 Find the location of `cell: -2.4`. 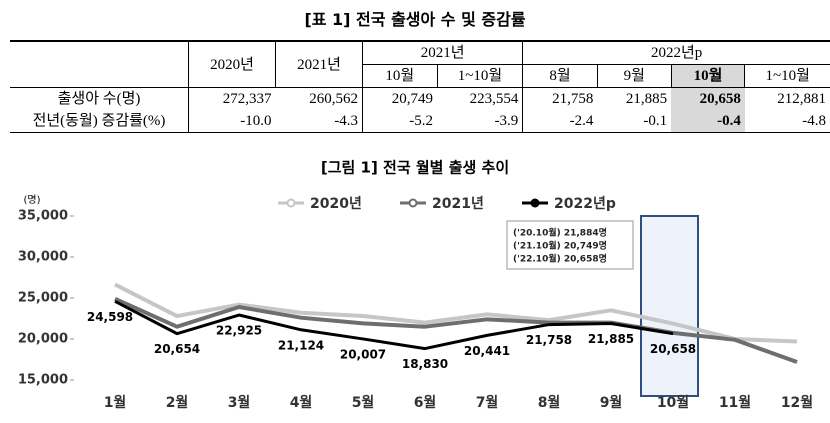

cell: -2.4 is located at coordinates (581, 121).